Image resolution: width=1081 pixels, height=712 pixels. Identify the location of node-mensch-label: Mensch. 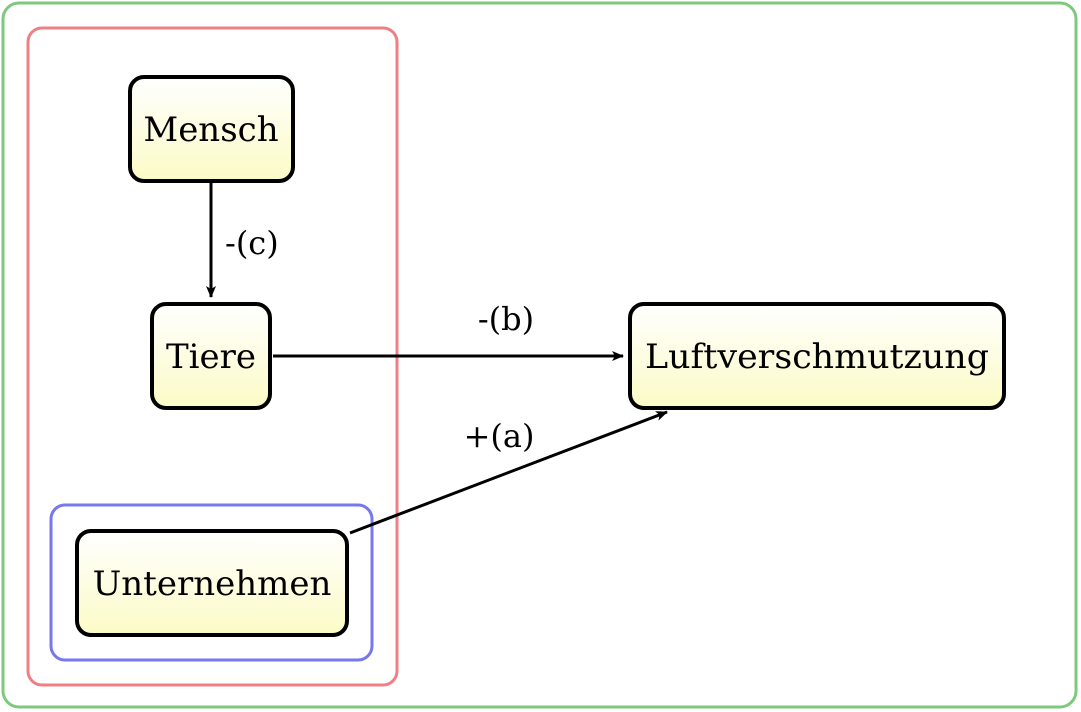
(210, 130).